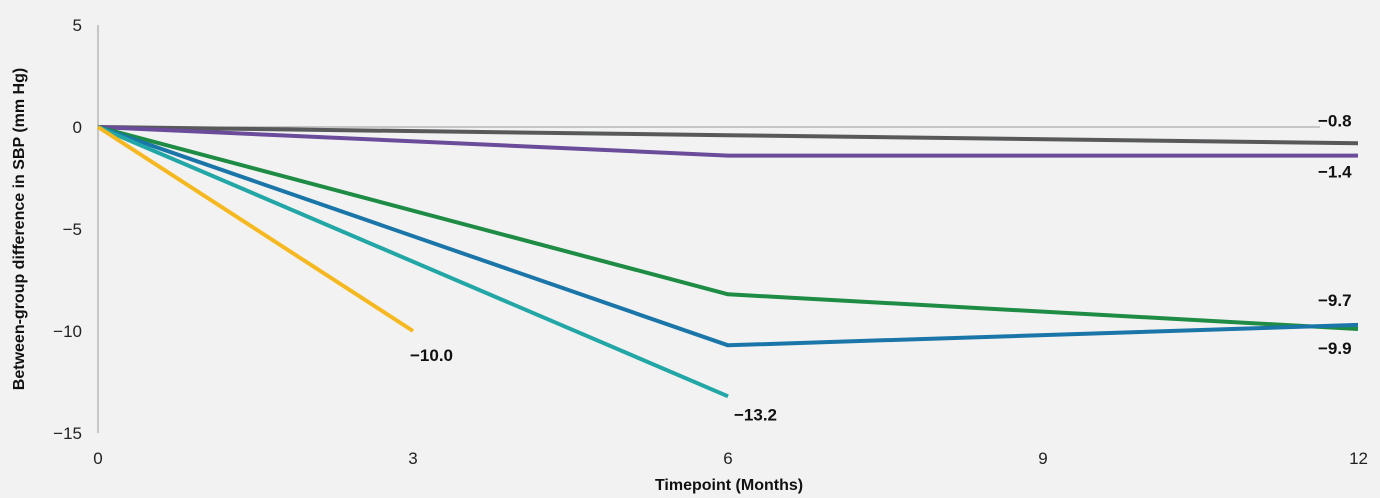  I want to click on x-axis-title: Timepoint (Months), so click(729, 485).